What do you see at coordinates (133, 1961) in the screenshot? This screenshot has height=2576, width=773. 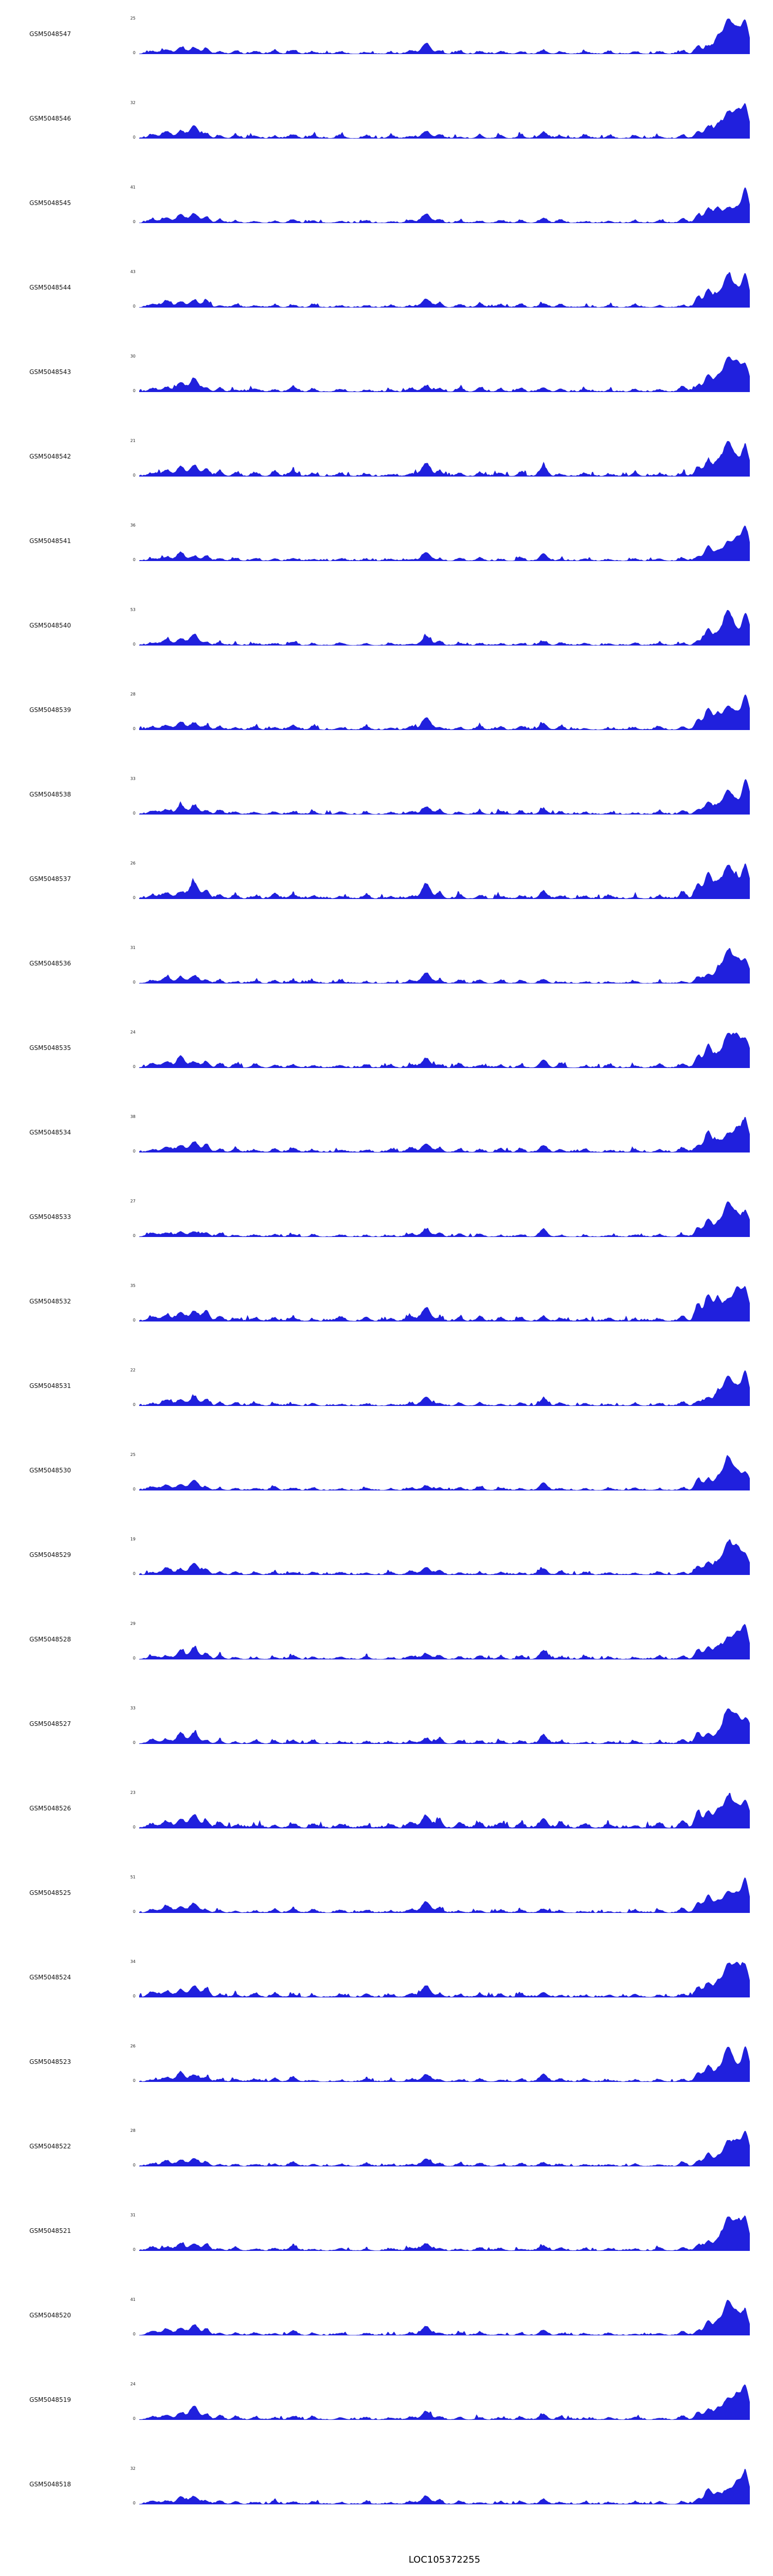 I see `track-ymax-label: 34` at bounding box center [133, 1961].